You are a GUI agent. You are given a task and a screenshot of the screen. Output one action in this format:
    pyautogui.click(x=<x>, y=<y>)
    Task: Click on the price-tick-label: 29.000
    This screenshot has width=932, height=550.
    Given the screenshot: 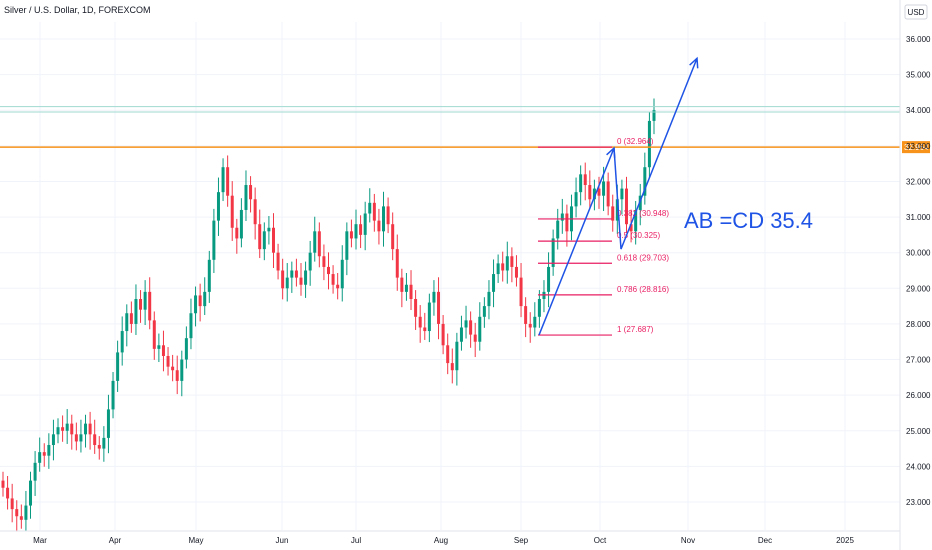 What is the action you would take?
    pyautogui.click(x=918, y=288)
    